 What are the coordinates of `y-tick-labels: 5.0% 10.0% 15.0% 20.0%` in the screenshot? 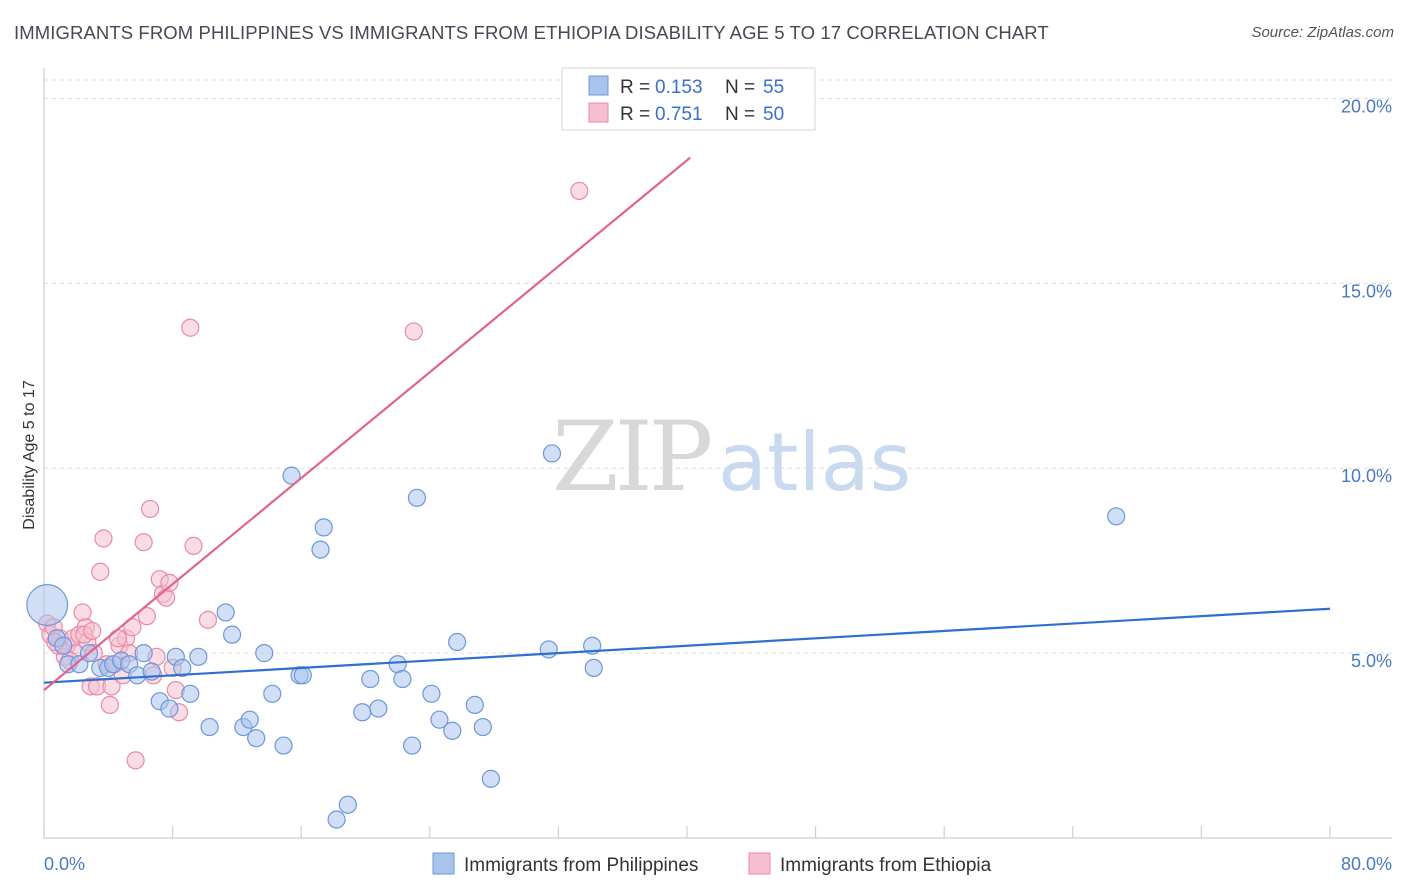 It's located at (1366, 383).